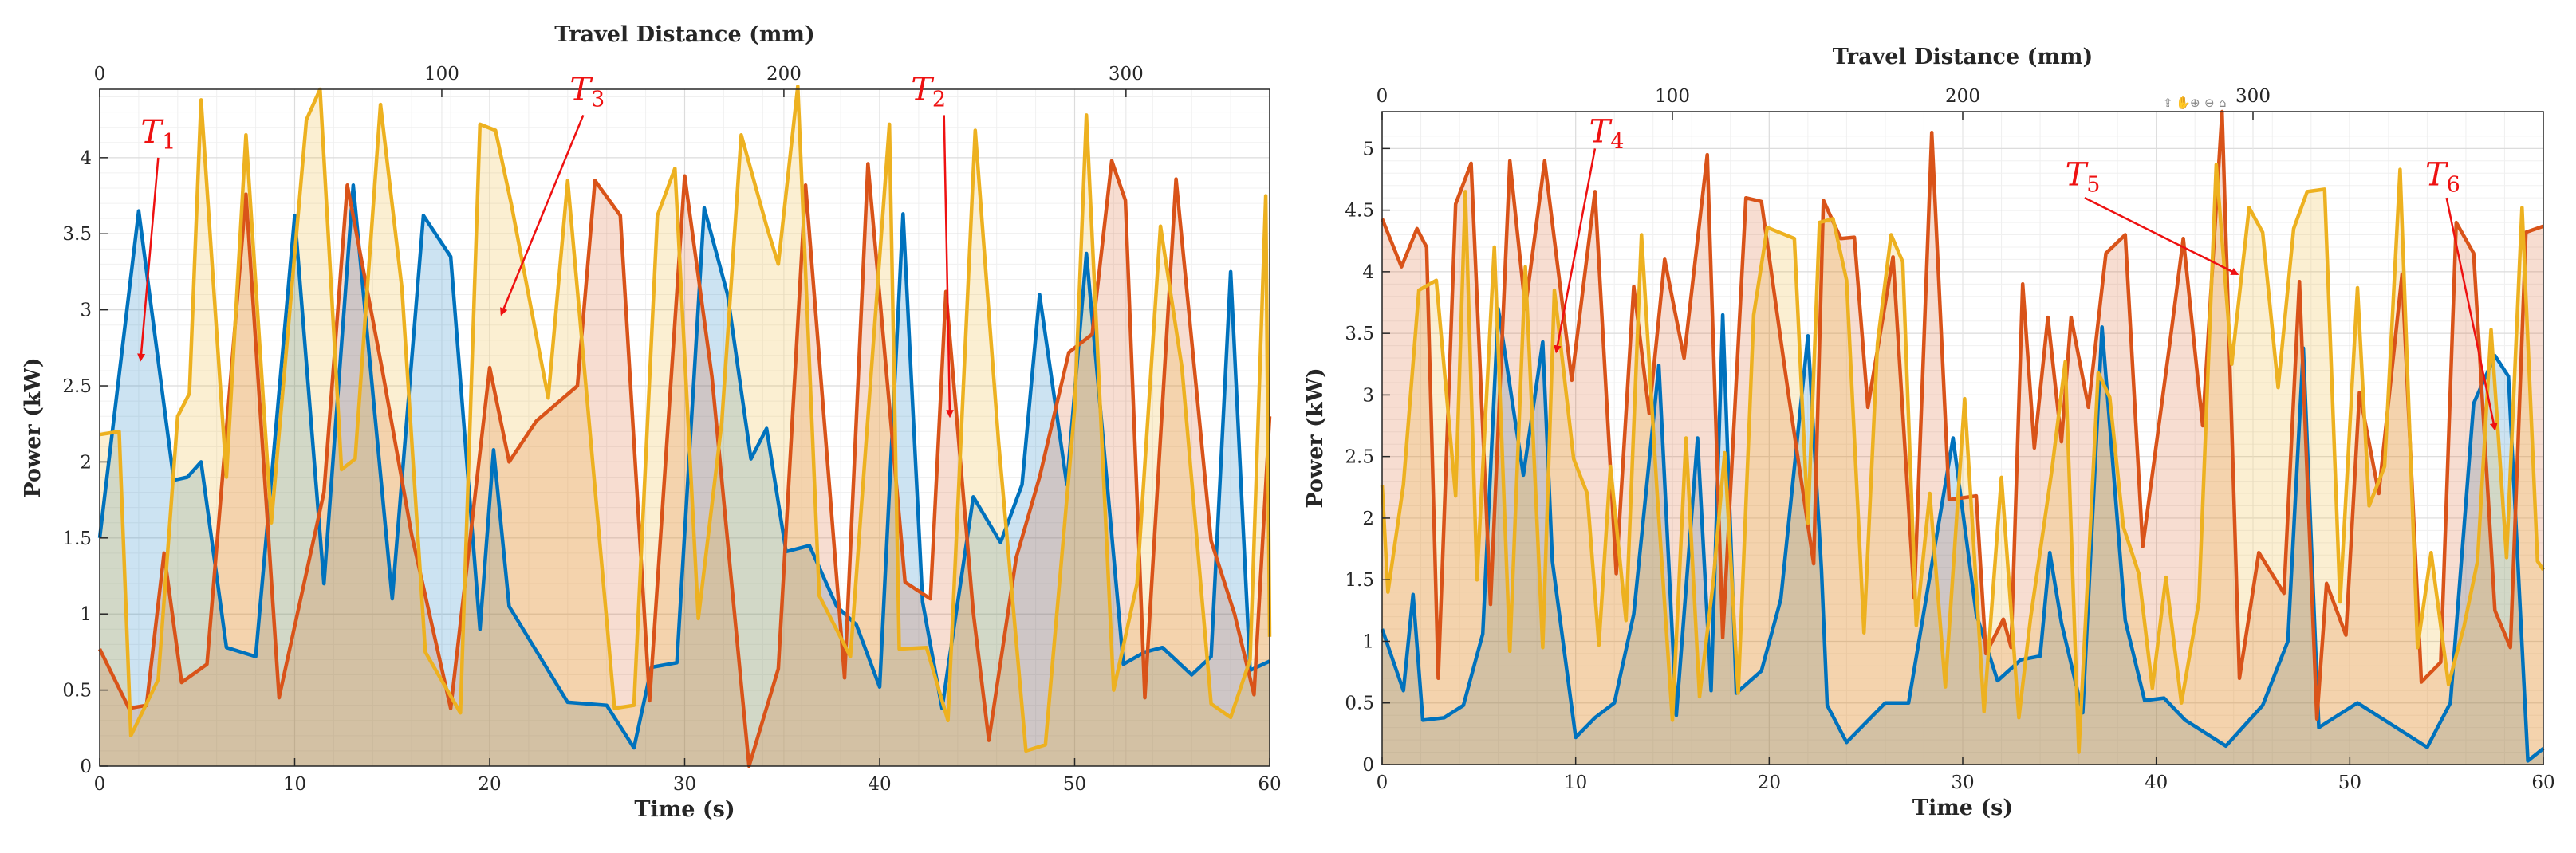  What do you see at coordinates (2183, 103) in the screenshot?
I see `pan-icon: ✋` at bounding box center [2183, 103].